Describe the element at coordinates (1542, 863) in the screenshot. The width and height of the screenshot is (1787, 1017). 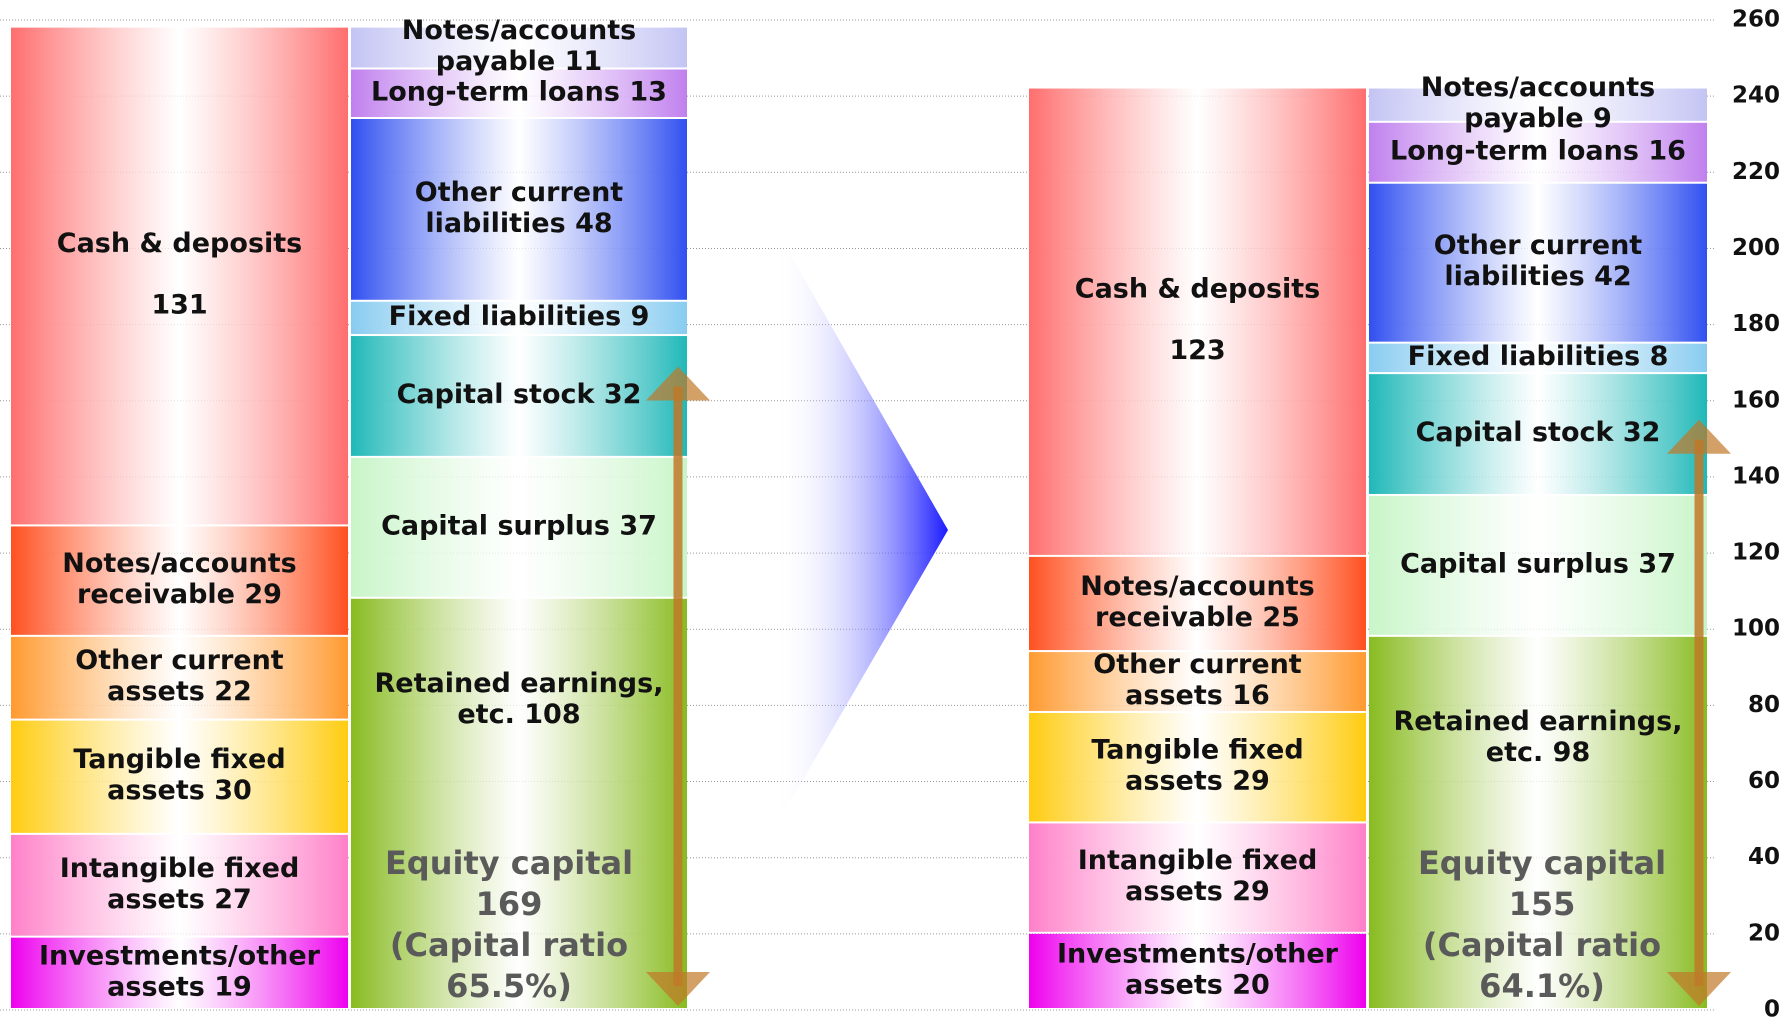
I see `equity-name: Equity capital` at that location.